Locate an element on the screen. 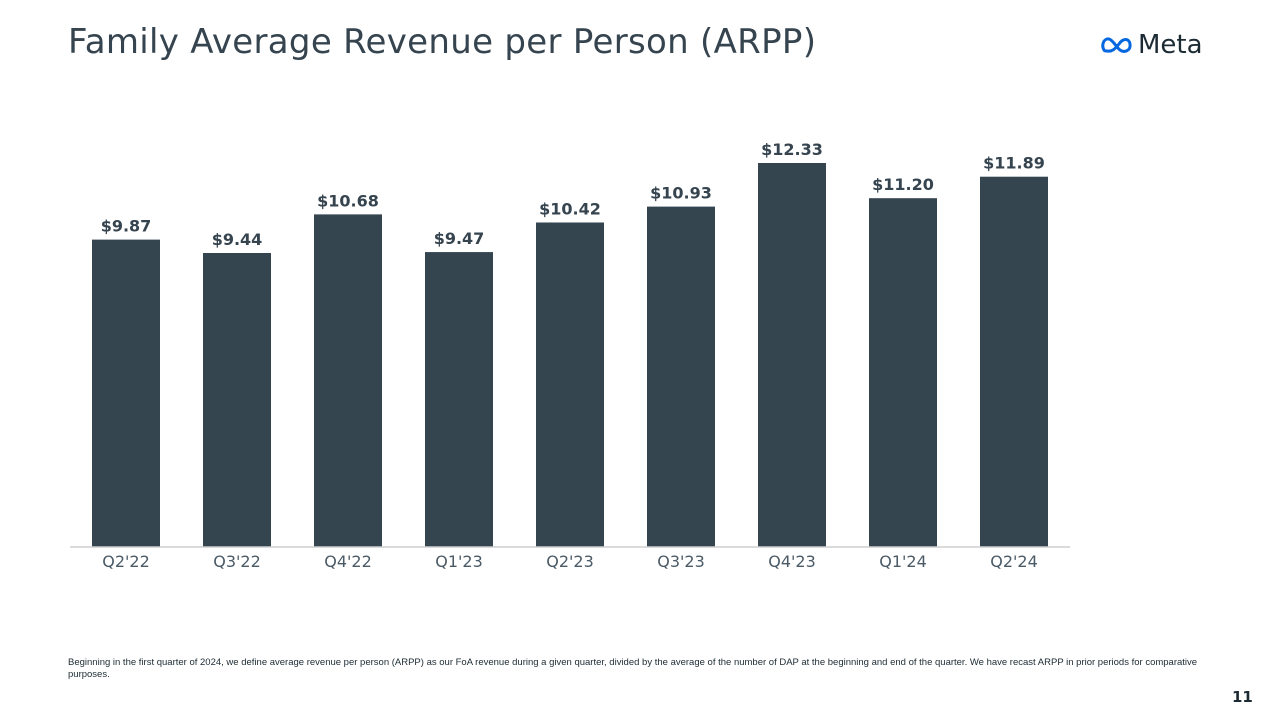  x-tick-label-4: Q2'23 is located at coordinates (570, 561).